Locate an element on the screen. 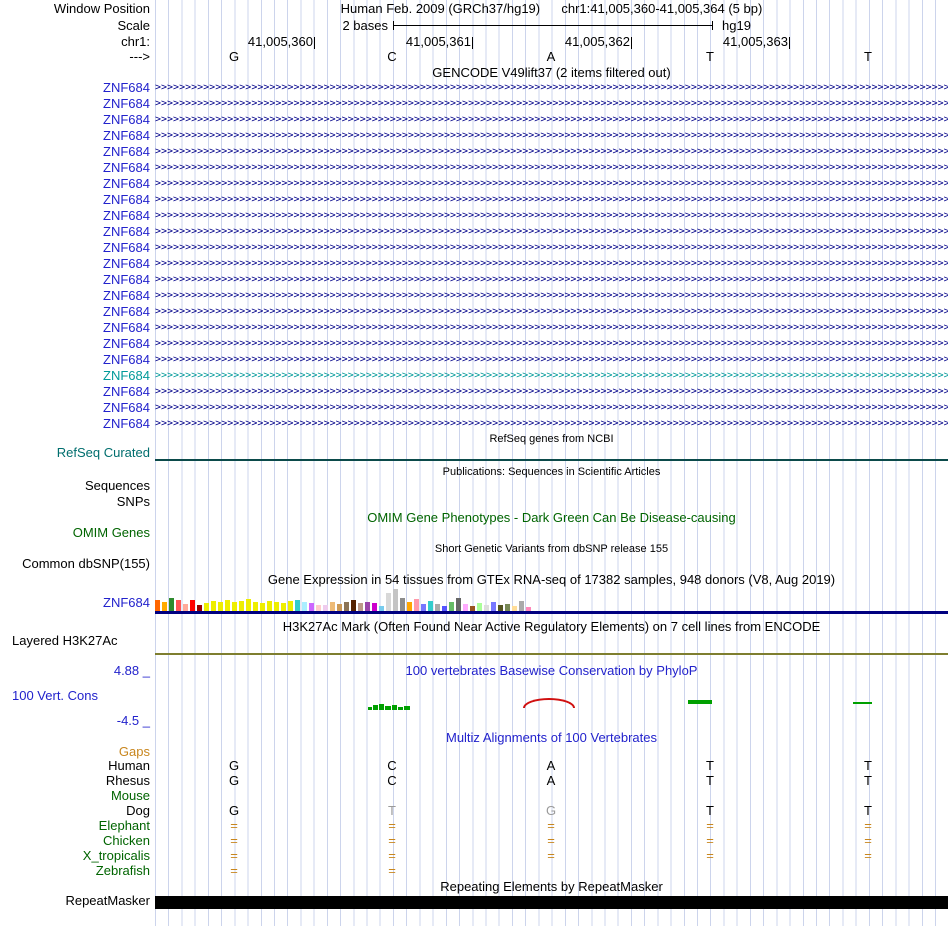 The image size is (950, 926). multiz-species-row: Mouse is located at coordinates (475, 795).